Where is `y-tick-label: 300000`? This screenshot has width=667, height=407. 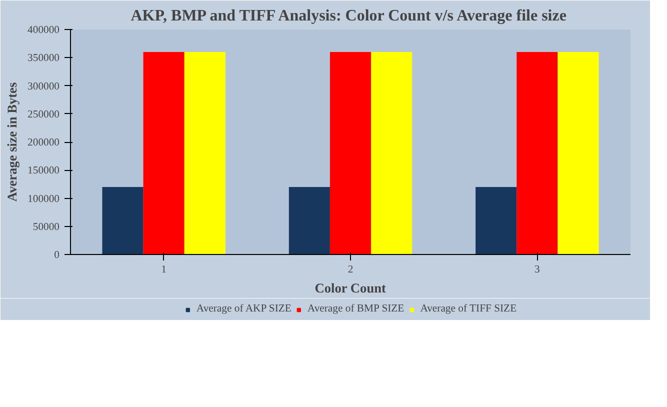
y-tick-label: 300000 is located at coordinates (44, 86).